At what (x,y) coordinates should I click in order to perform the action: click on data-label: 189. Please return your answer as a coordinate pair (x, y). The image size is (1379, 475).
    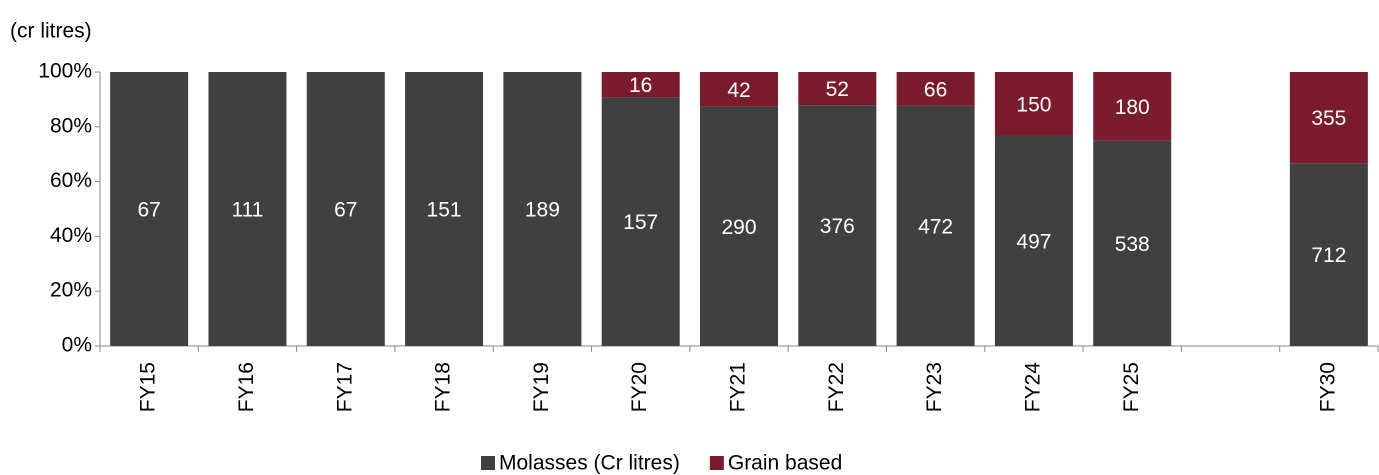
    Looking at the image, I should click on (542, 210).